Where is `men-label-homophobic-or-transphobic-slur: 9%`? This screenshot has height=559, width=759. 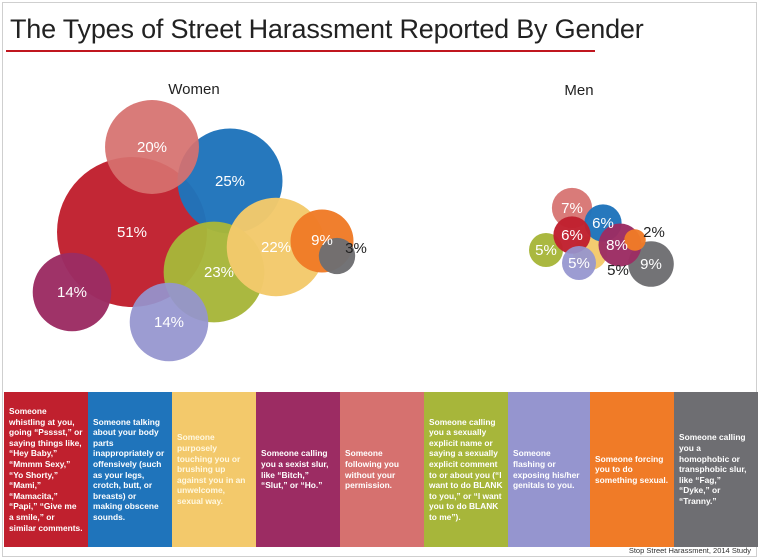
men-label-homophobic-or-transphobic-slur: 9% is located at coordinates (651, 264).